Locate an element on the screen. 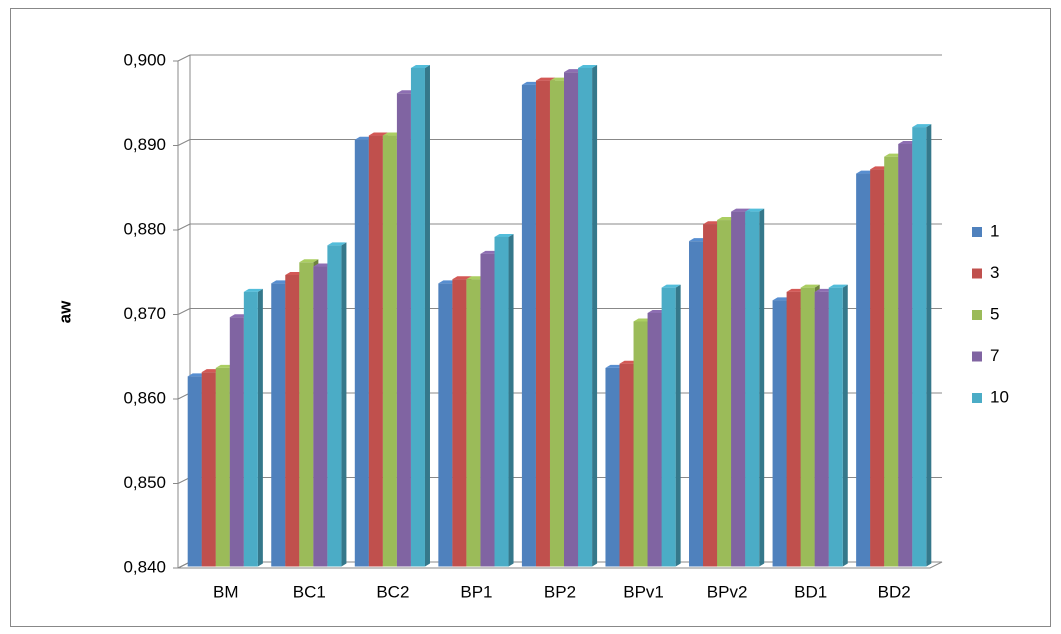 The height and width of the screenshot is (634, 1061). legend-label: 3 is located at coordinates (994, 272).